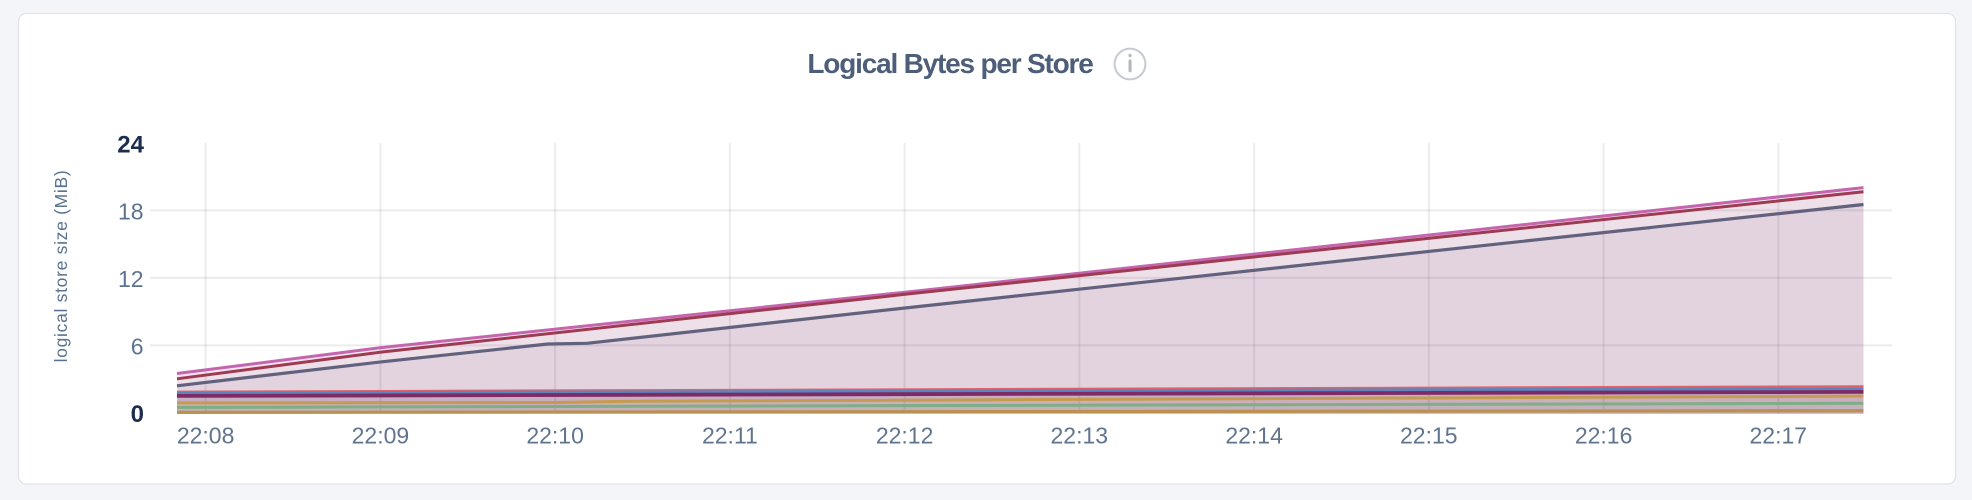  Describe the element at coordinates (1779, 436) in the screenshot. I see `svg-text: 22:17` at that location.